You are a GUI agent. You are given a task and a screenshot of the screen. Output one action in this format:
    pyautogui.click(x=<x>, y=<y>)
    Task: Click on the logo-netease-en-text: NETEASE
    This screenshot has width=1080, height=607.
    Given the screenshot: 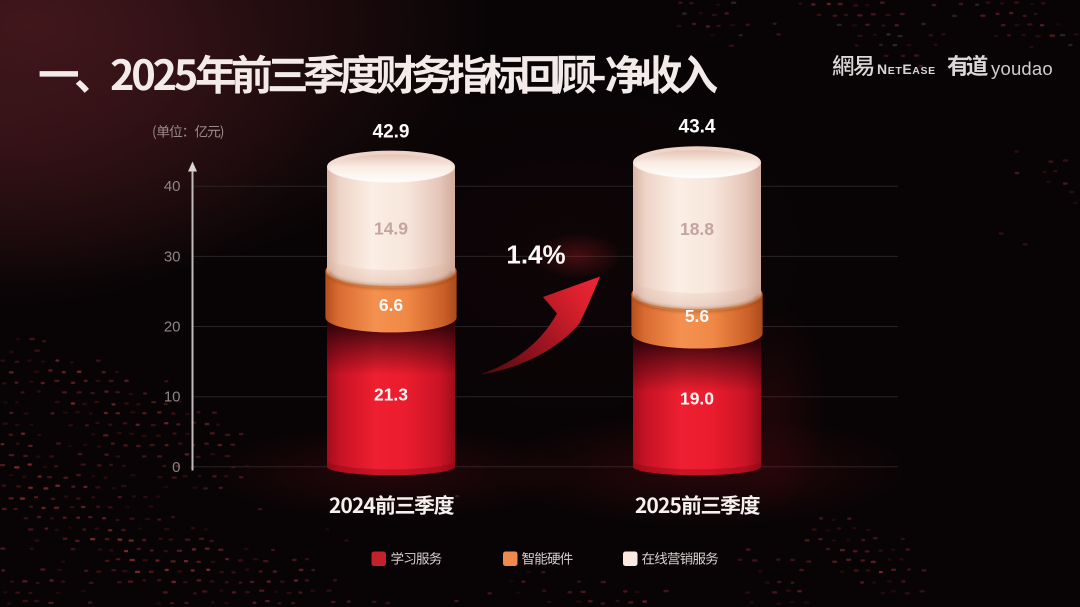 What is the action you would take?
    pyautogui.click(x=906, y=69)
    